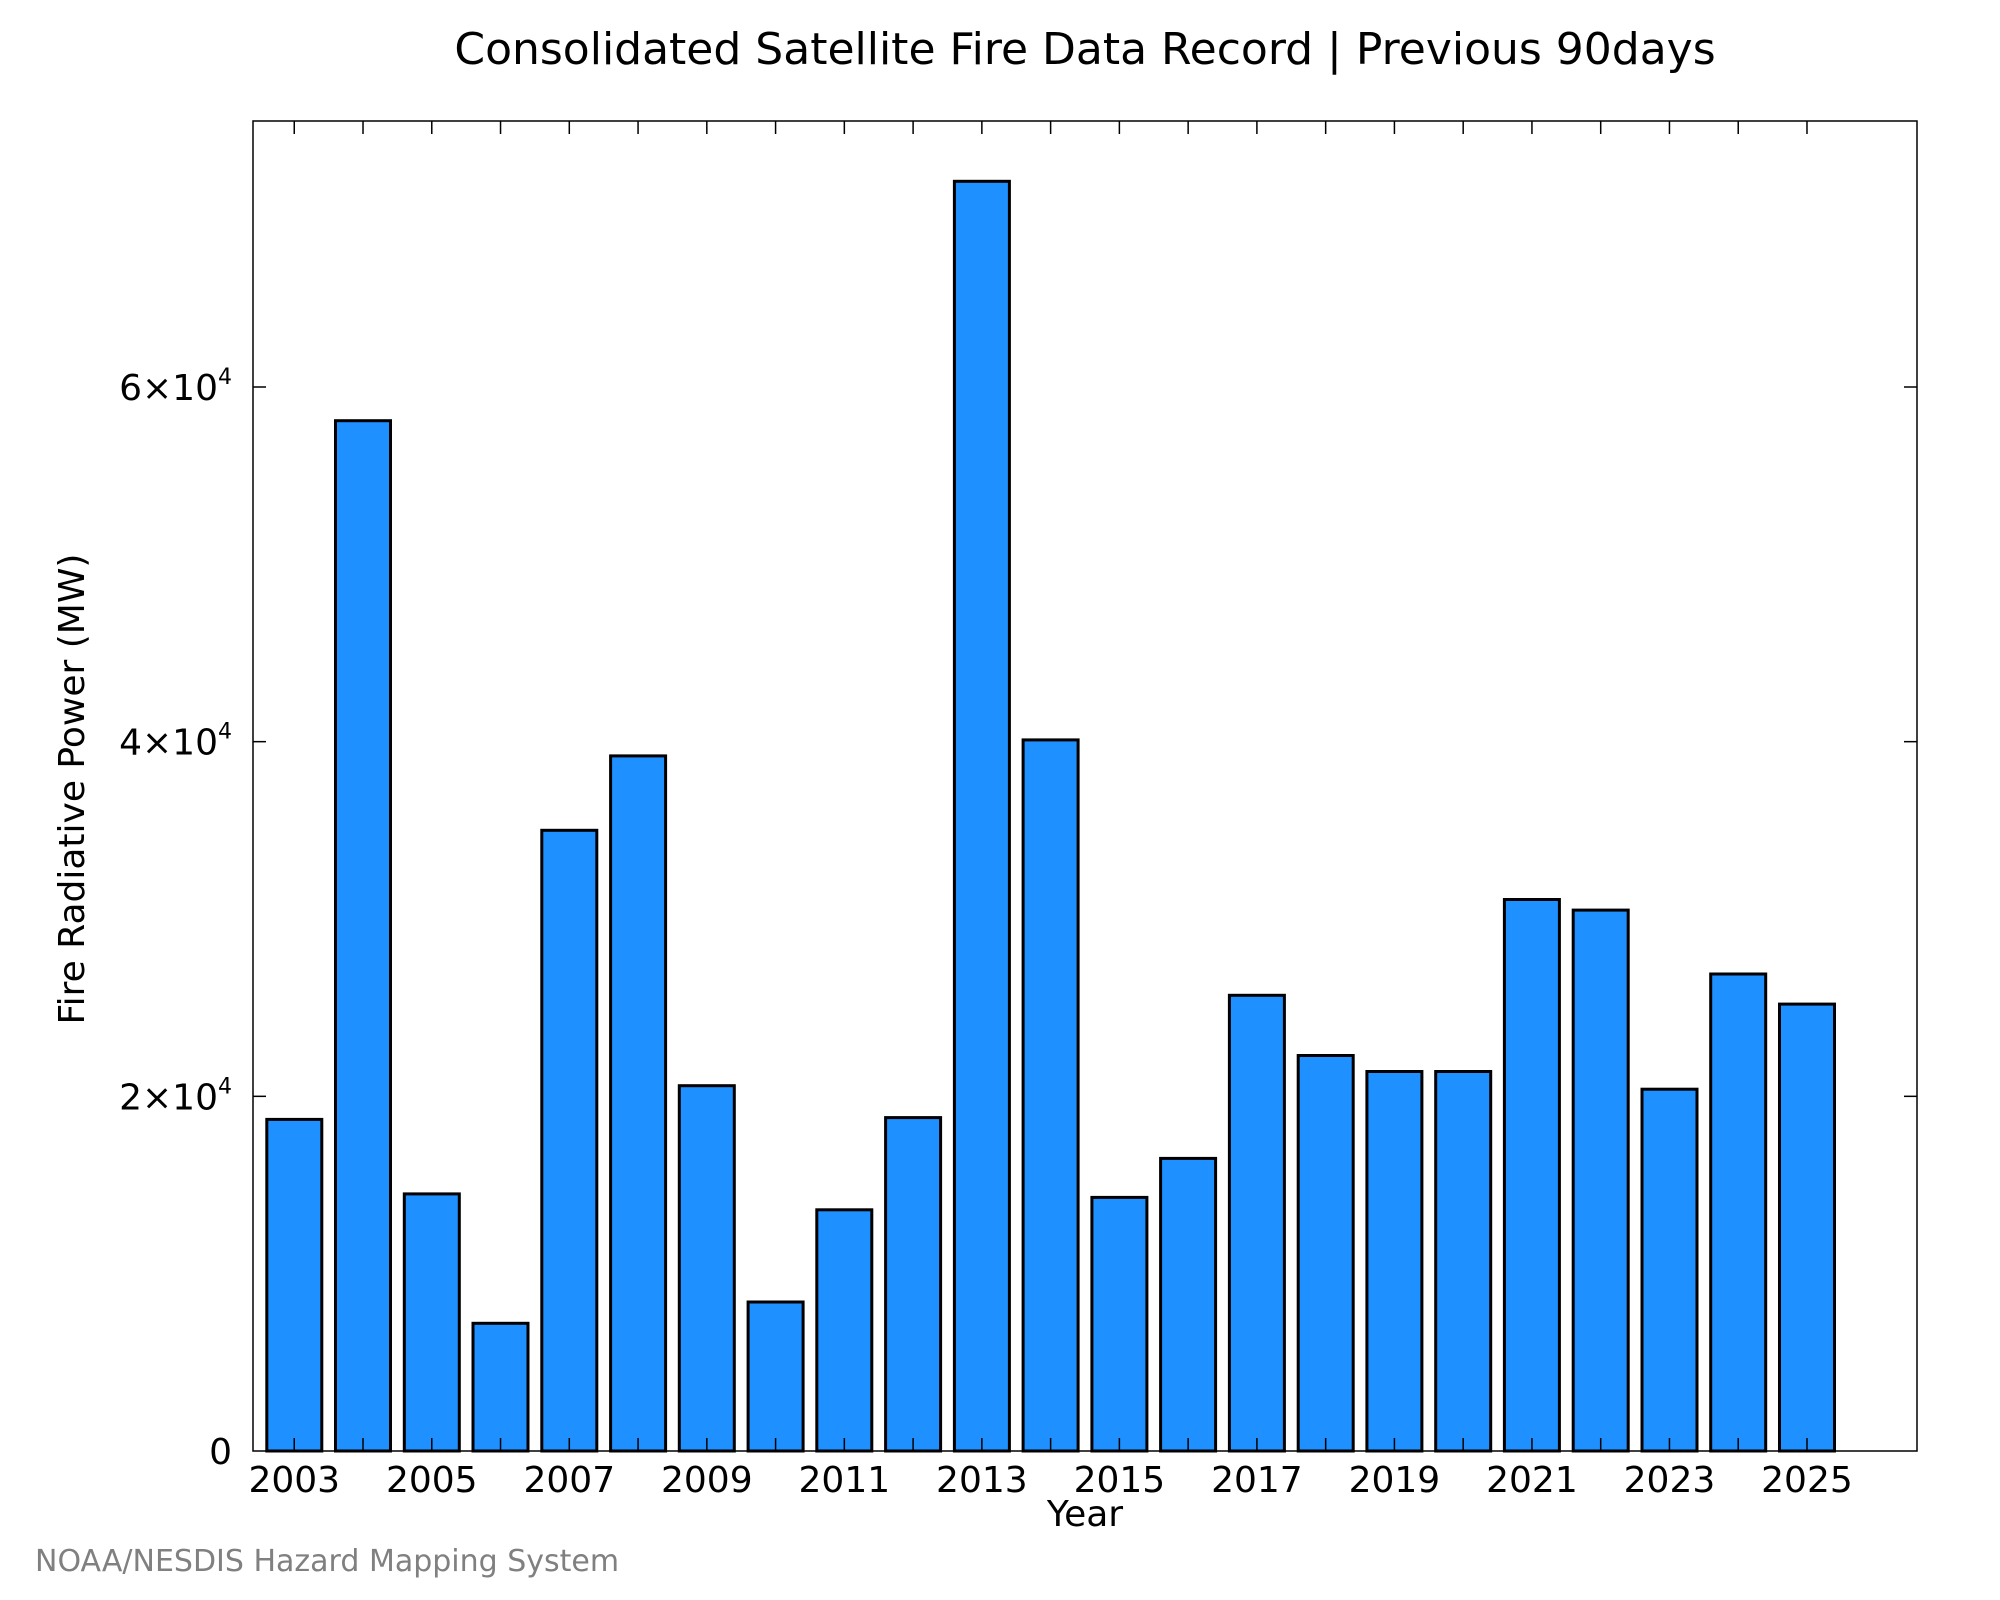 The width and height of the screenshot is (2000, 1600). What do you see at coordinates (432, 1480) in the screenshot?
I see `x-tick-label-2005: 2005` at bounding box center [432, 1480].